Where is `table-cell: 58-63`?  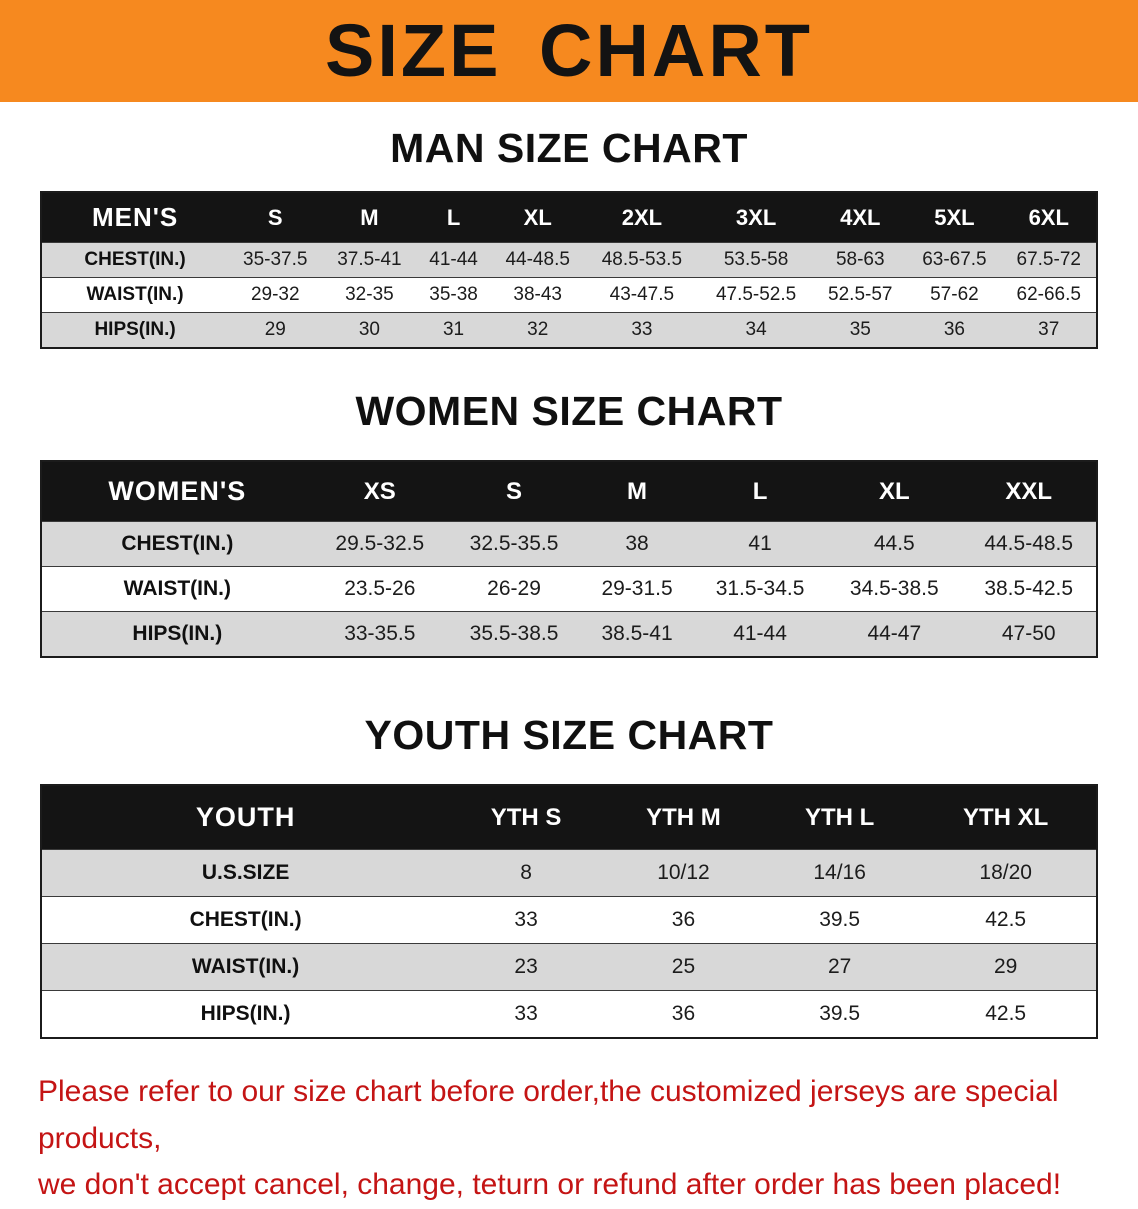
table-cell: 58-63 is located at coordinates (860, 260).